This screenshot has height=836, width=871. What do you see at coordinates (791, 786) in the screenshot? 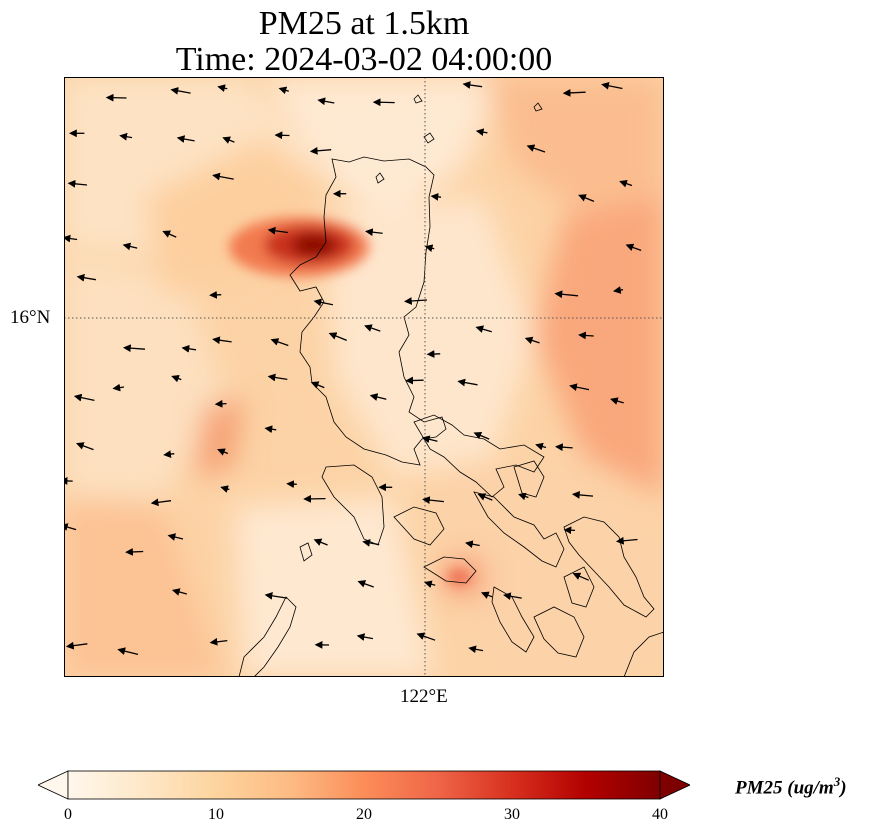
I see `colorbar-label: PM25 (ug/m3)` at bounding box center [791, 786].